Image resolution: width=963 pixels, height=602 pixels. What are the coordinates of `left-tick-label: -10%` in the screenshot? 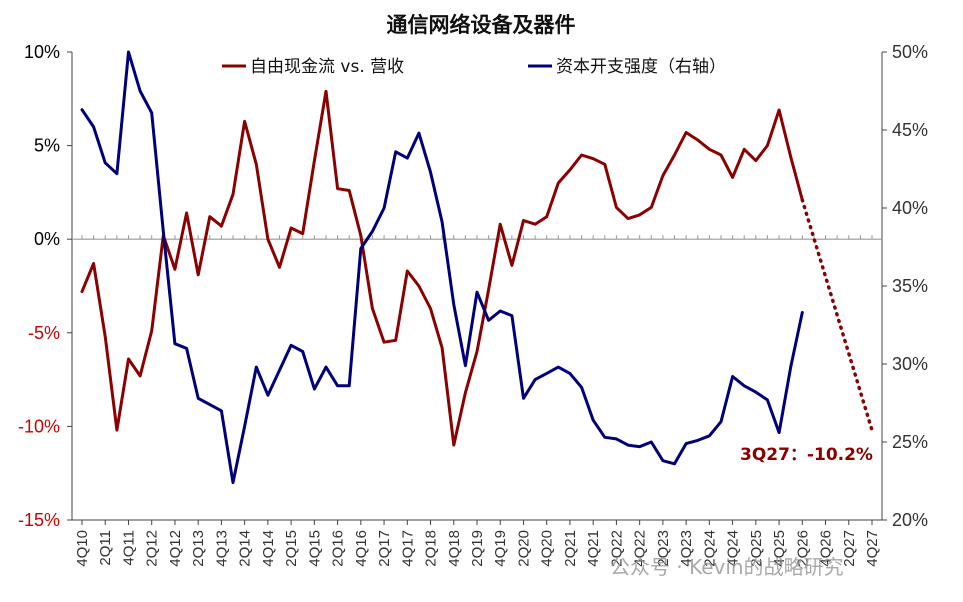 It's located at (39, 426).